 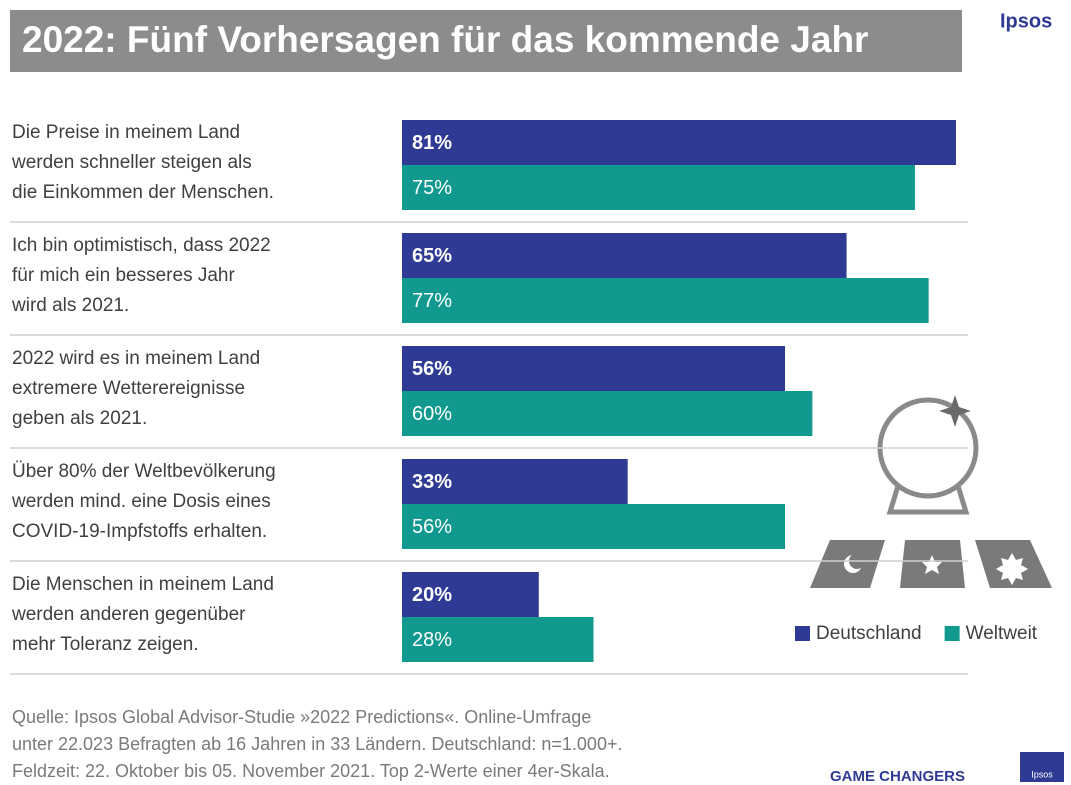 What do you see at coordinates (1026, 21) in the screenshot?
I see `brand: Ipsos` at bounding box center [1026, 21].